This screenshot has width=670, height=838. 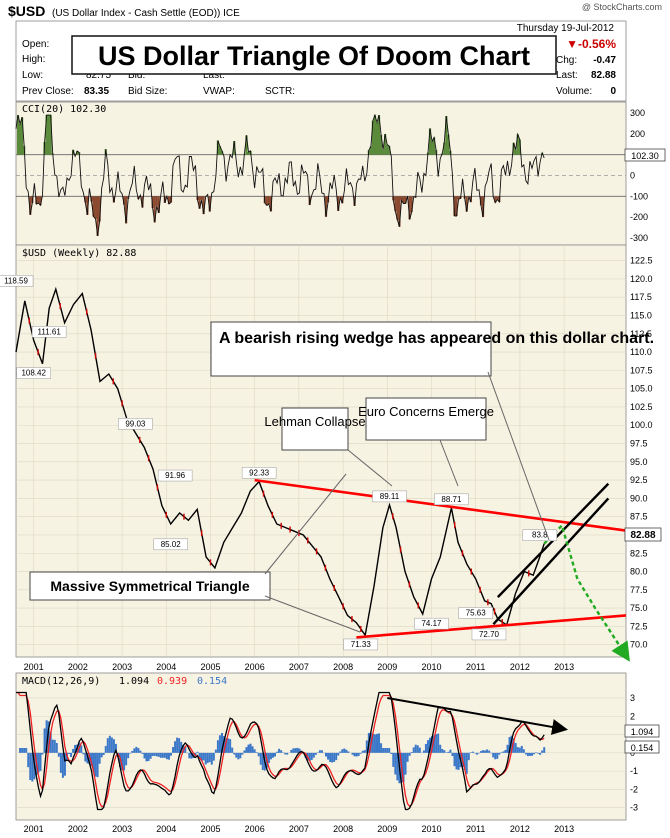 I want to click on x-tick-label-bottom: 2011, so click(x=475, y=829).